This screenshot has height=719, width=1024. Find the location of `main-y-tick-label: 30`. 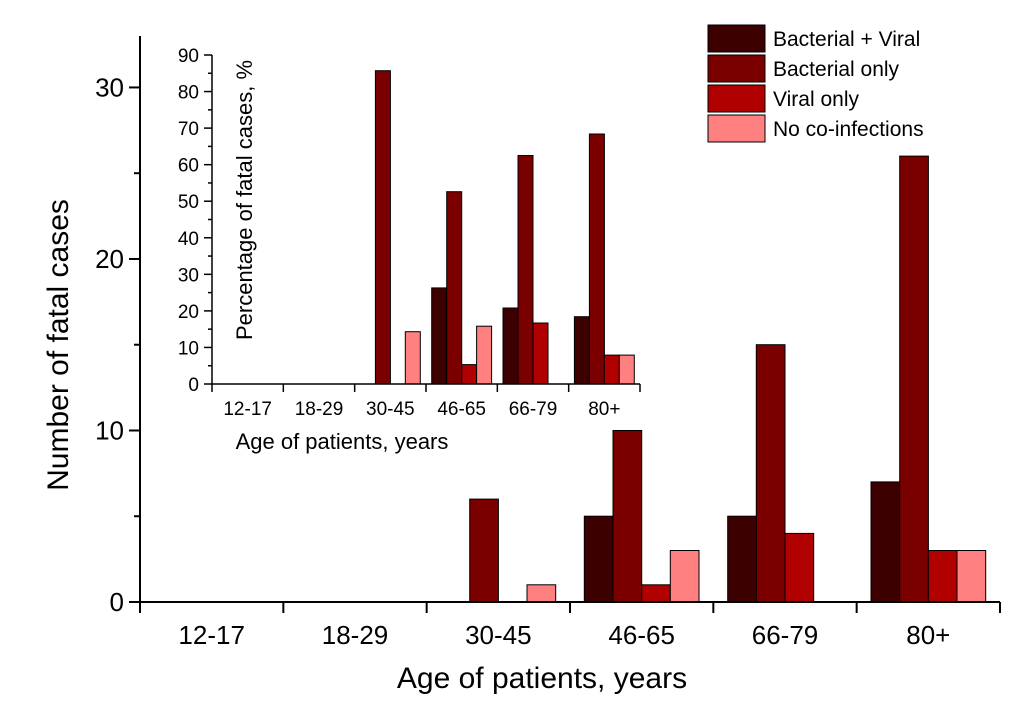

main-y-tick-label: 30 is located at coordinates (109, 87).